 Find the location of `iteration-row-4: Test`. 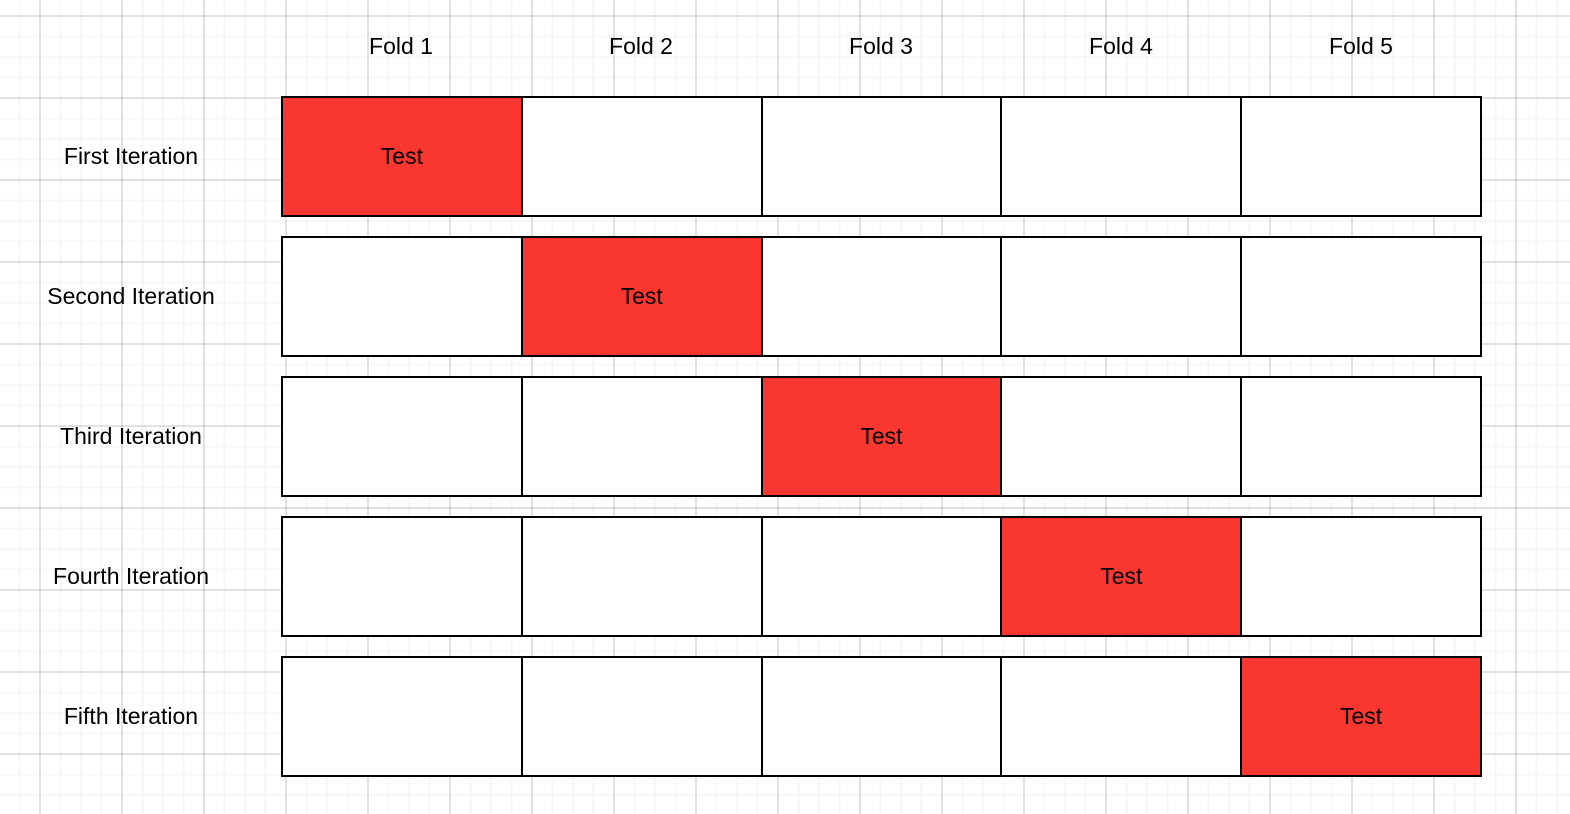

iteration-row-4: Test is located at coordinates (881, 576).